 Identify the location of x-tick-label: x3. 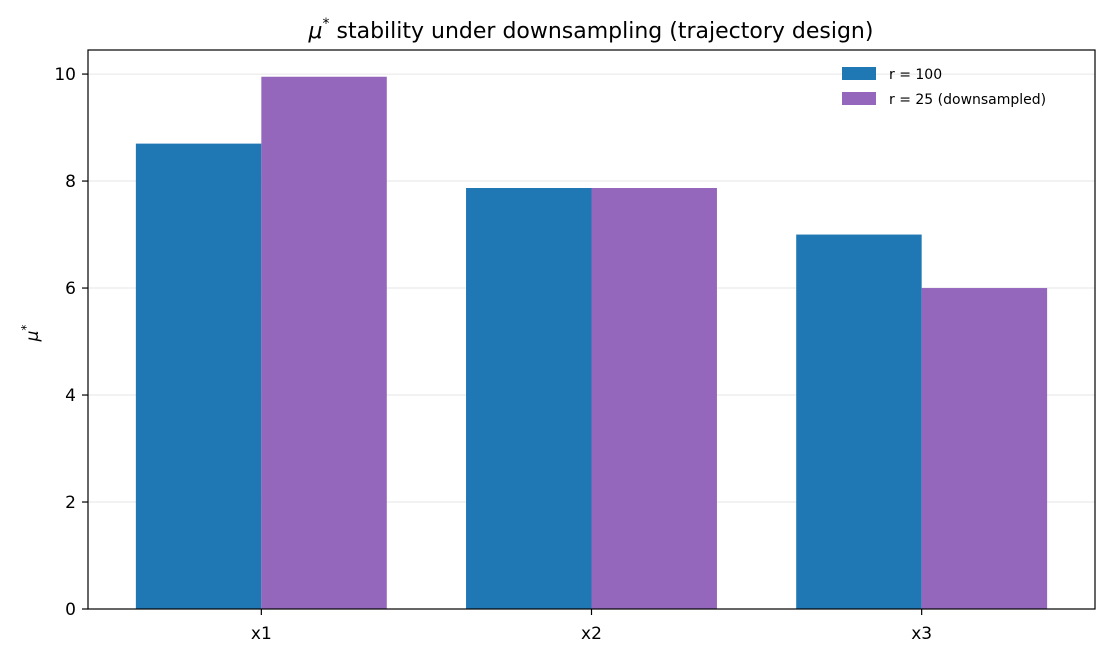
(921, 634).